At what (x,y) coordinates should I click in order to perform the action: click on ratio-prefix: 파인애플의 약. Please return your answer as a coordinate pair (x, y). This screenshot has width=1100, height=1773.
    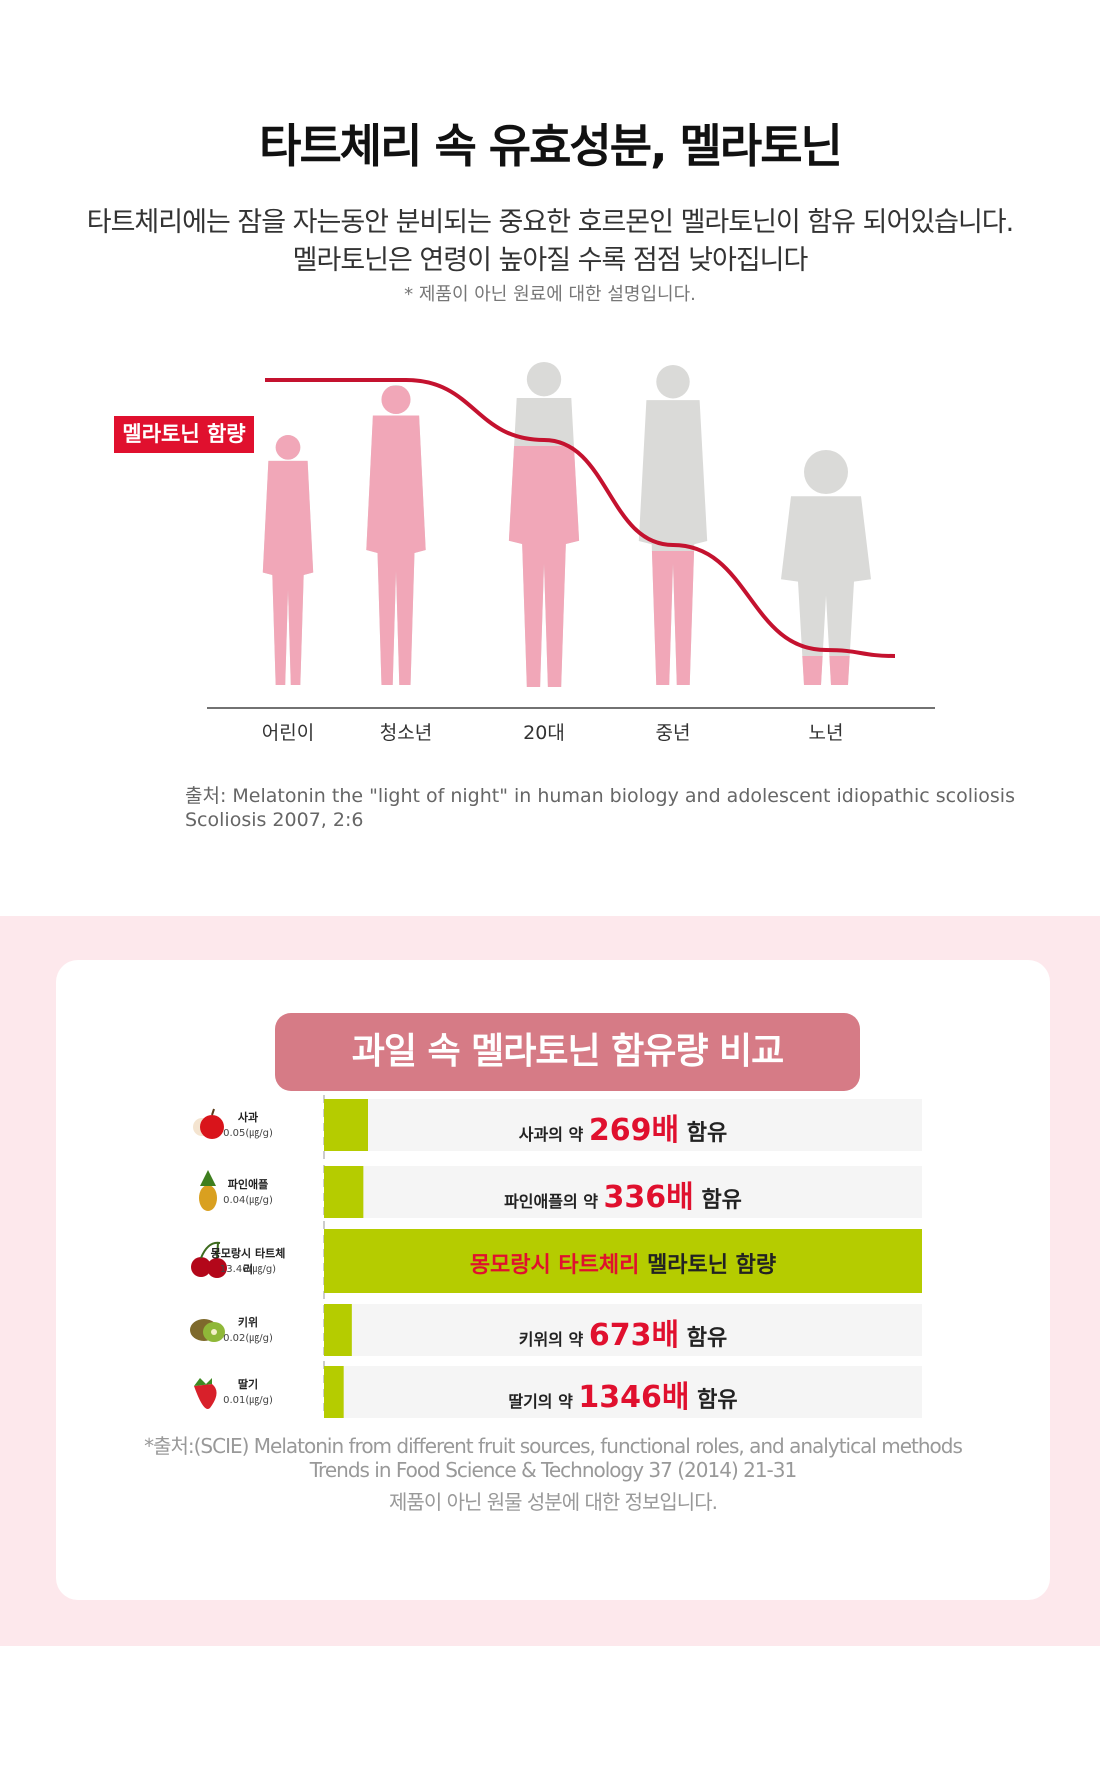
    Looking at the image, I should click on (554, 1201).